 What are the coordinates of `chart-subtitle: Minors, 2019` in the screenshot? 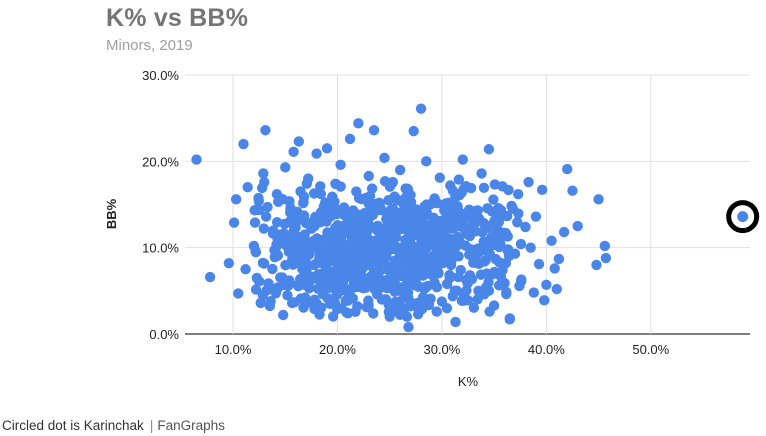 It's located at (149, 45).